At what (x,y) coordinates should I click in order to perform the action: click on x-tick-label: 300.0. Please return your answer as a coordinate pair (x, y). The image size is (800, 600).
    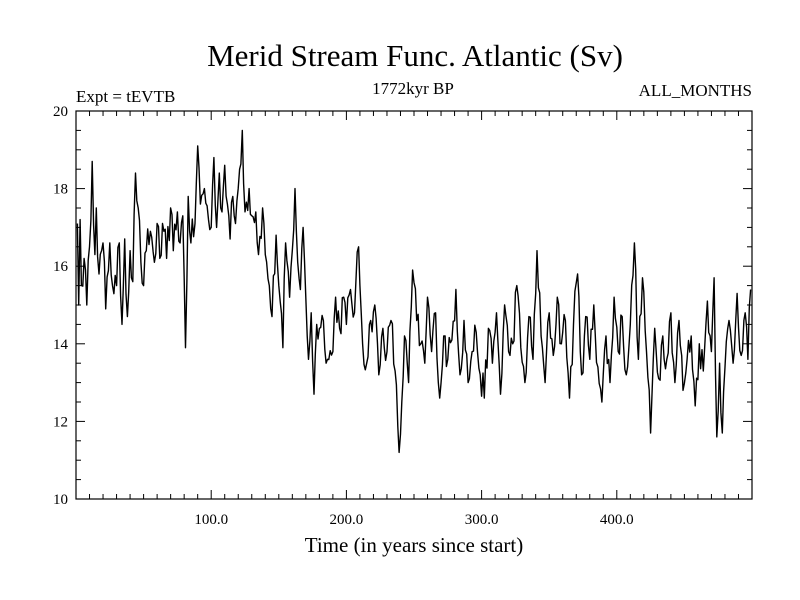
    Looking at the image, I should click on (482, 520).